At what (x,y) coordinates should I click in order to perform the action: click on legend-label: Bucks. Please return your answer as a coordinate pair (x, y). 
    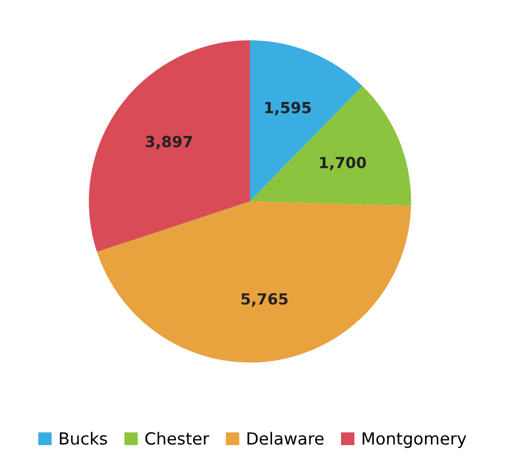
    Looking at the image, I should click on (83, 438).